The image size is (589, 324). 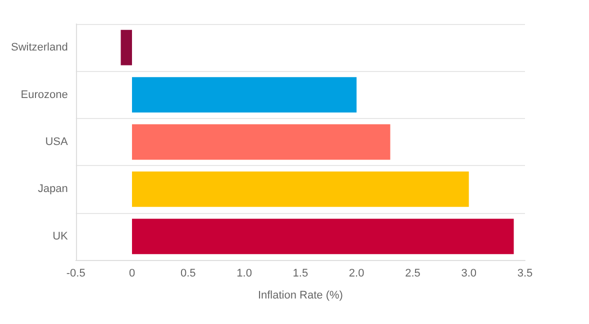 What do you see at coordinates (132, 274) in the screenshot?
I see `x-tick-label: 0` at bounding box center [132, 274].